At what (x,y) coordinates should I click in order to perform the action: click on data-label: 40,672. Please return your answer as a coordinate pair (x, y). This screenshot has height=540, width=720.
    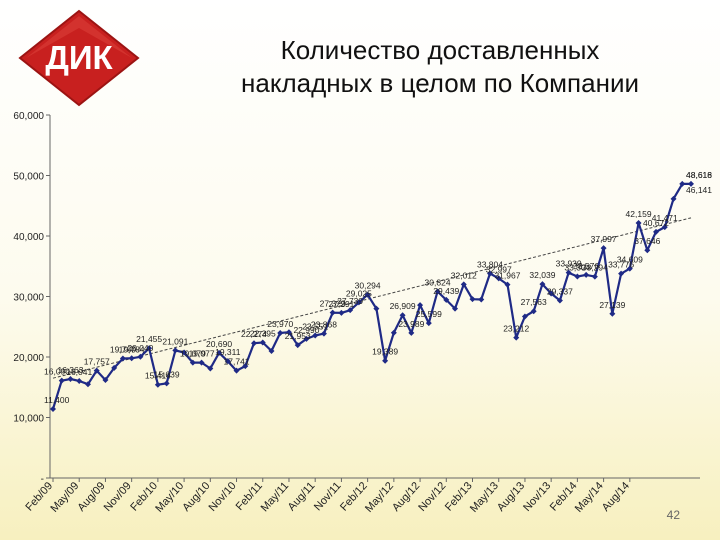
    Looking at the image, I should click on (656, 223).